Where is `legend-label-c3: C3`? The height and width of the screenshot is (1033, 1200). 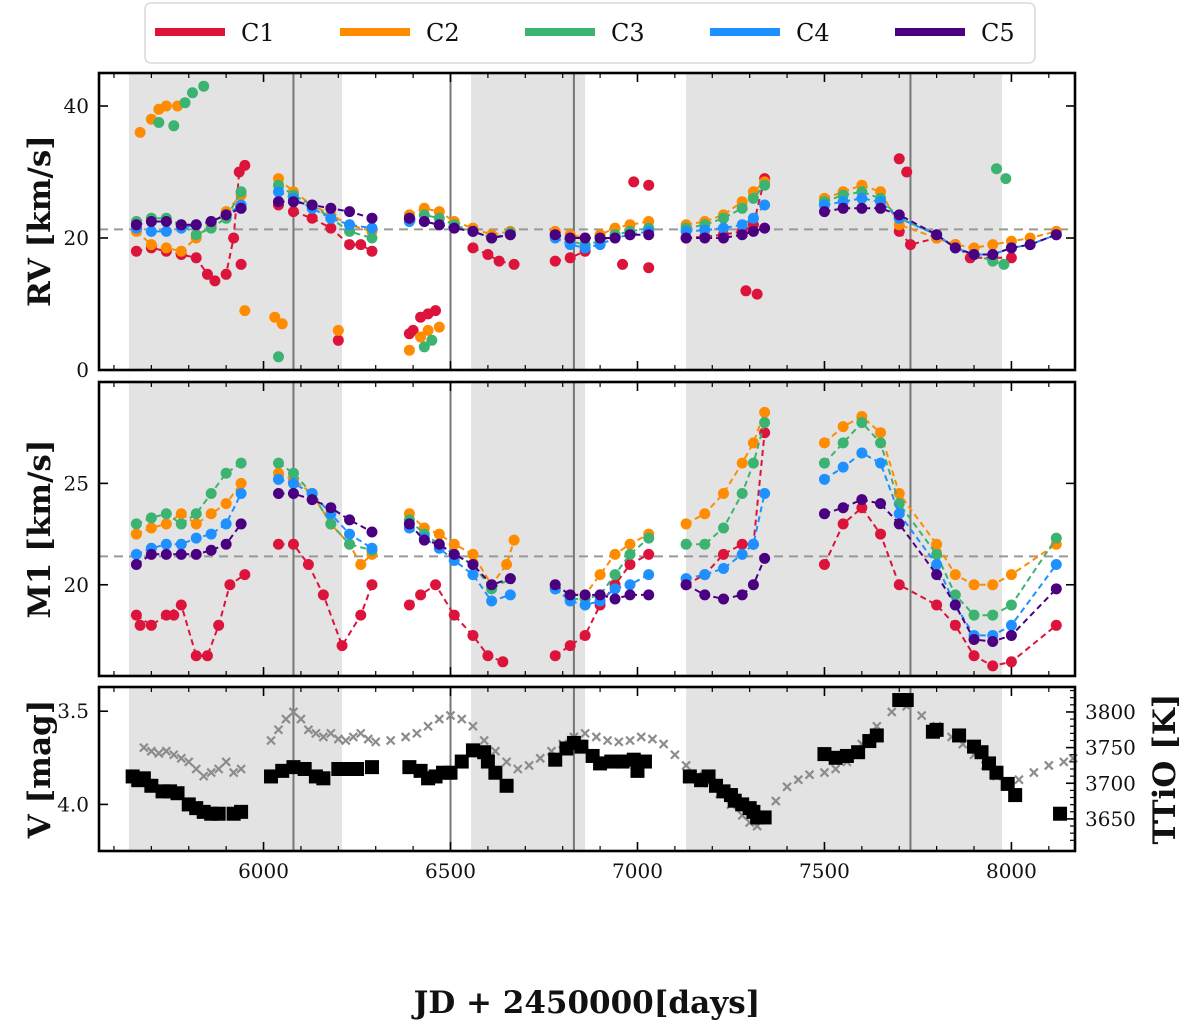 legend-label-c3: C3 is located at coordinates (628, 33).